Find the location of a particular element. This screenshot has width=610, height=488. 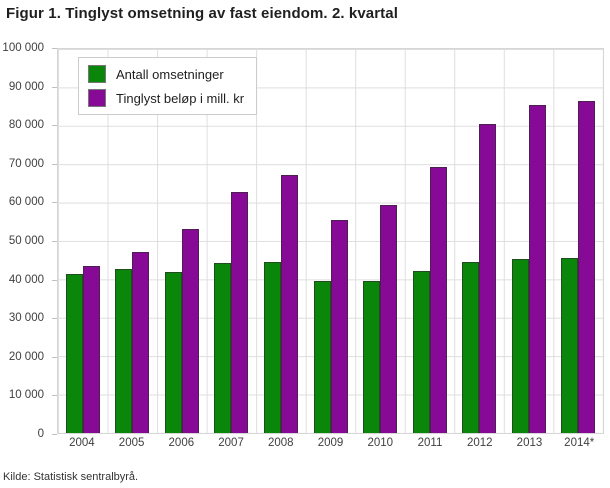

legend-item-tinglyst-belop: Tinglyst beløp i mill. kr is located at coordinates (166, 98).